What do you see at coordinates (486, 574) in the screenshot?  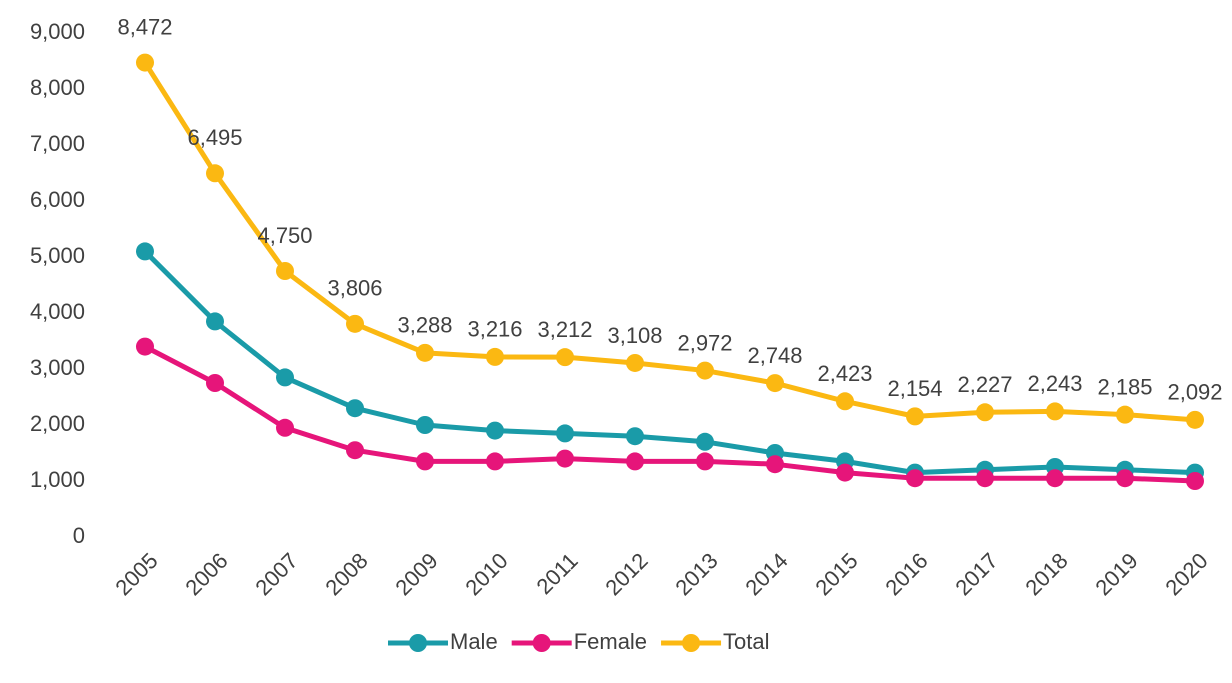 I see `x-tick-label: 2010` at bounding box center [486, 574].